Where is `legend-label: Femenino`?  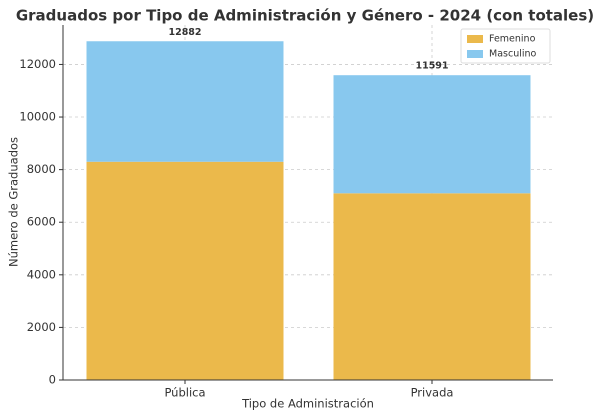 legend-label: Femenino is located at coordinates (512, 39).